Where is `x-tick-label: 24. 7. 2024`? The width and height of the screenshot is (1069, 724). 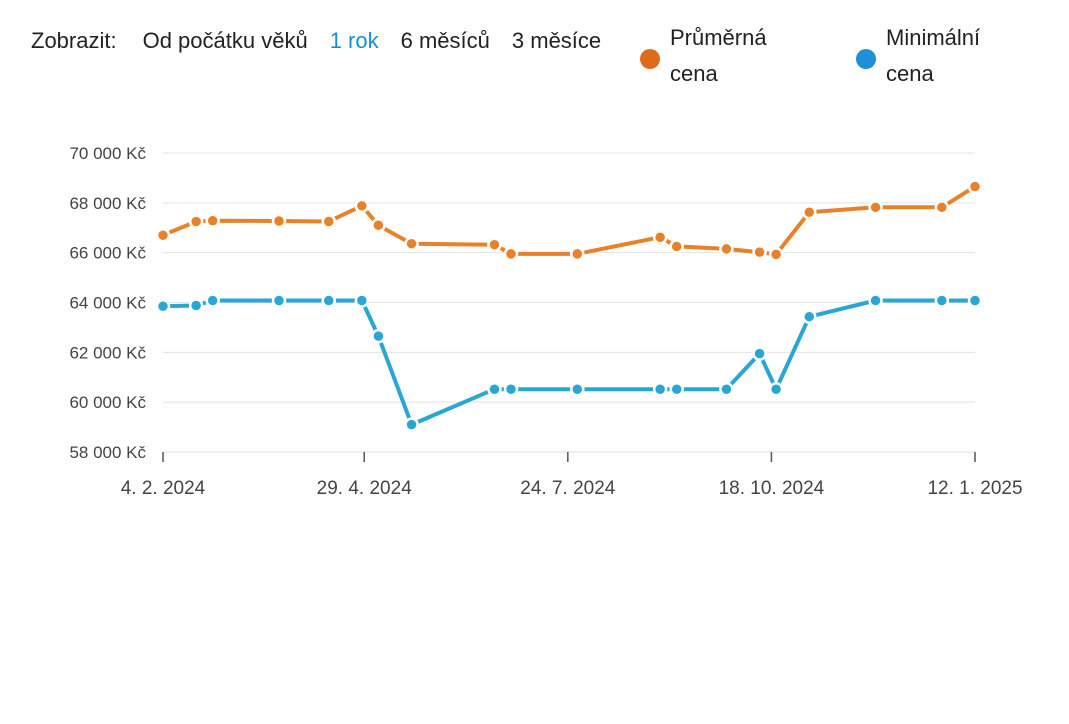 x-tick-label: 24. 7. 2024 is located at coordinates (568, 488).